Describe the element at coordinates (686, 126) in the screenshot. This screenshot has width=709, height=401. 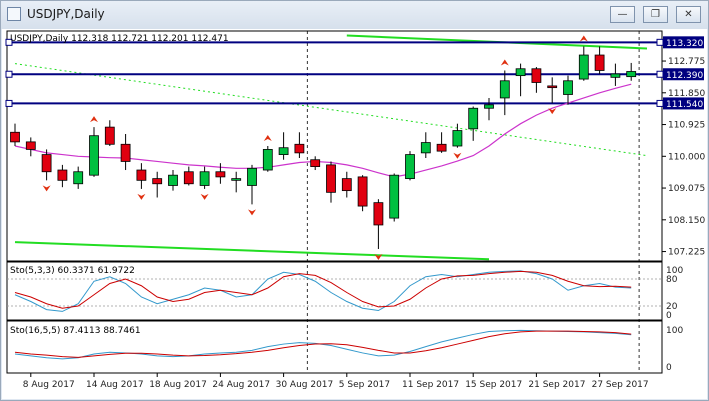
I see `y-tick-label-2: 110.925` at that location.